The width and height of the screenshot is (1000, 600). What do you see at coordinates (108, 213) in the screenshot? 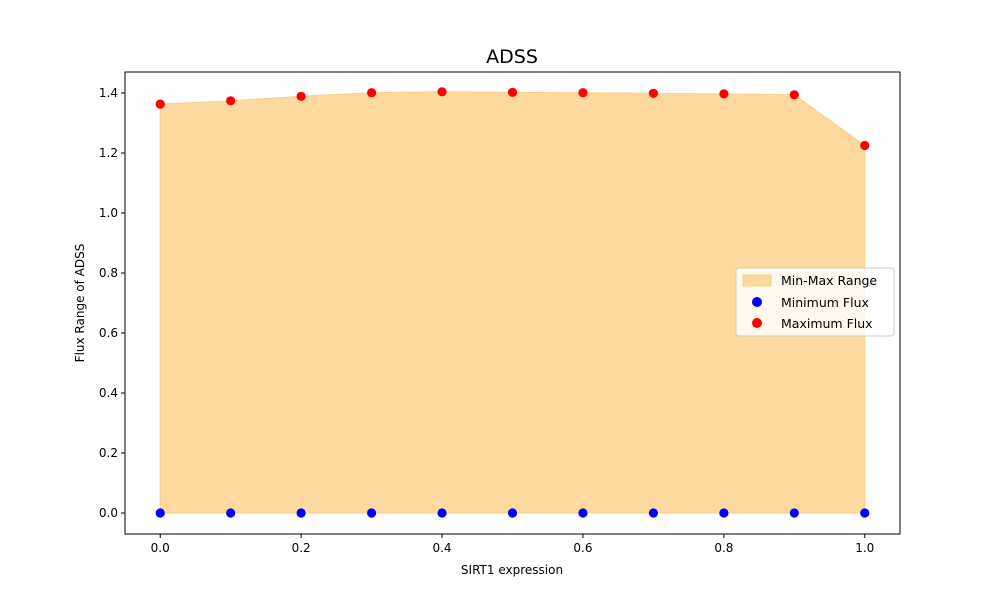
I see `y-tick-label: 1.0` at bounding box center [108, 213].